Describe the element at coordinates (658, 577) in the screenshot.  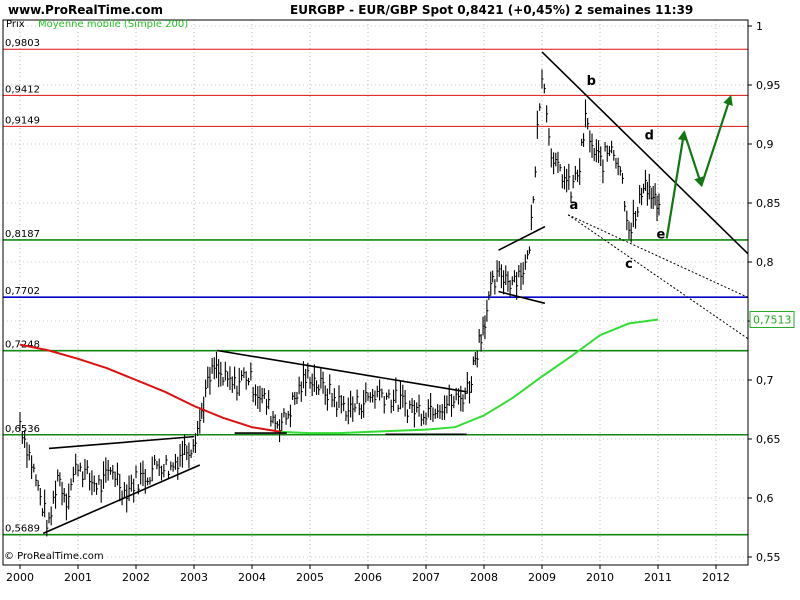
I see `x-tick-label: 2011` at that location.